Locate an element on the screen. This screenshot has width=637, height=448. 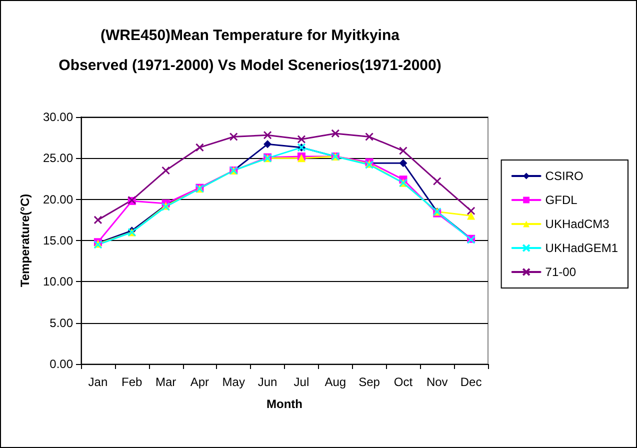
x-tick-label: May is located at coordinates (233, 382).